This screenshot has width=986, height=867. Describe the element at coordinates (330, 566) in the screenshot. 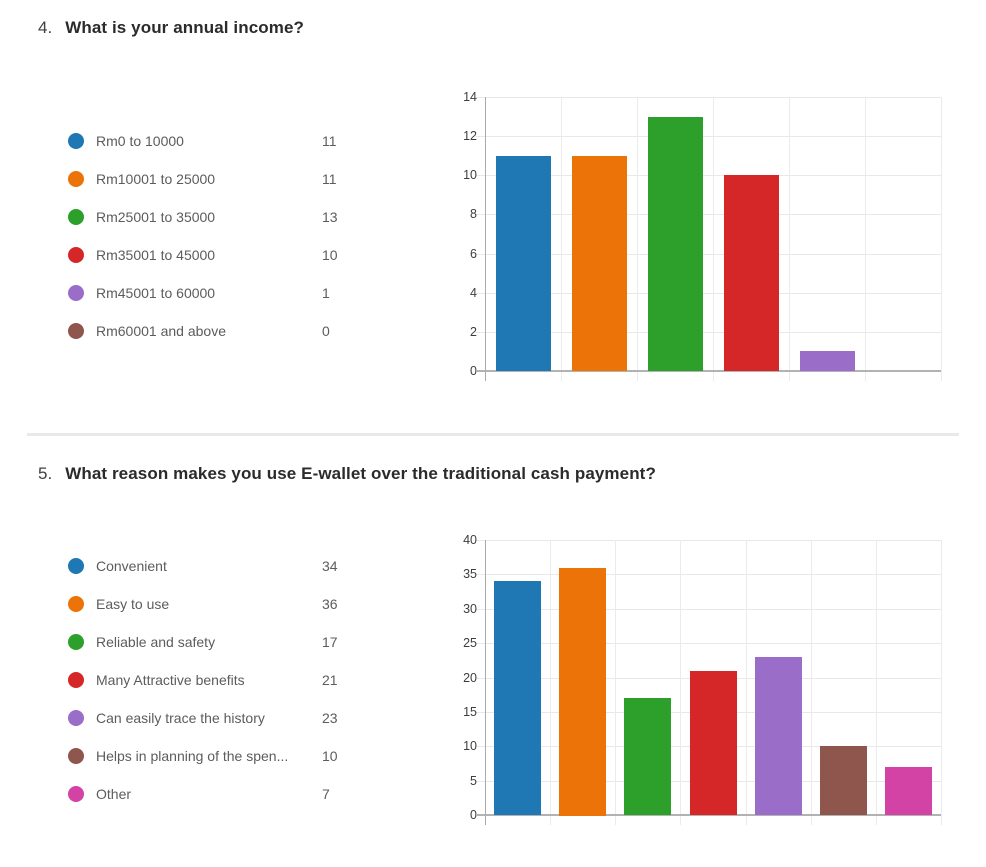

I see `legend-value: 34` at that location.